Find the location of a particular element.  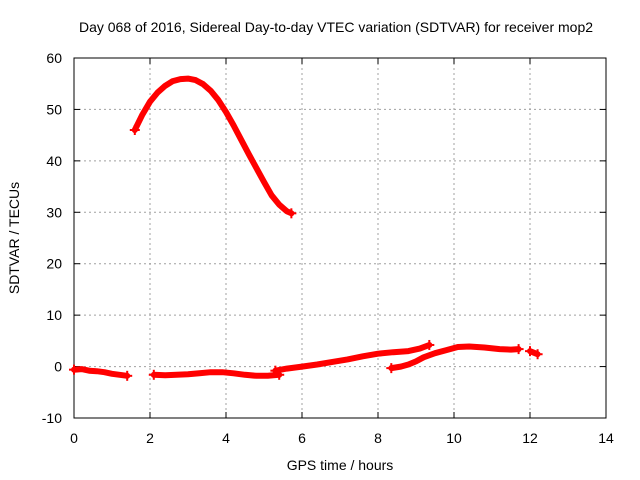

series-6-start-marker is located at coordinates (530, 351).